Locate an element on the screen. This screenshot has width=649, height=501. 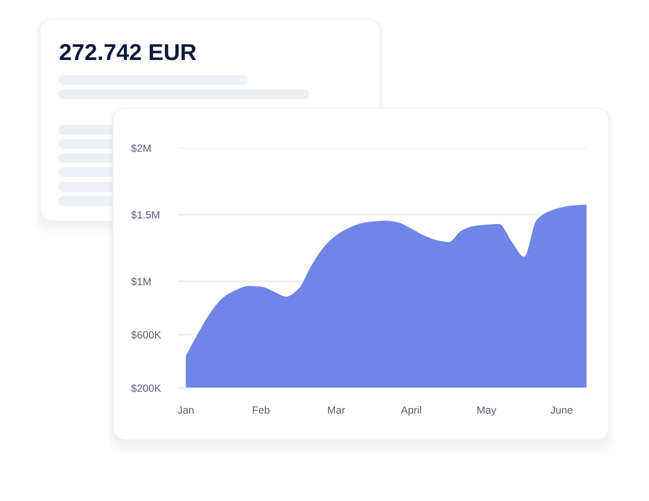
y-tick-label: $200K is located at coordinates (146, 388).